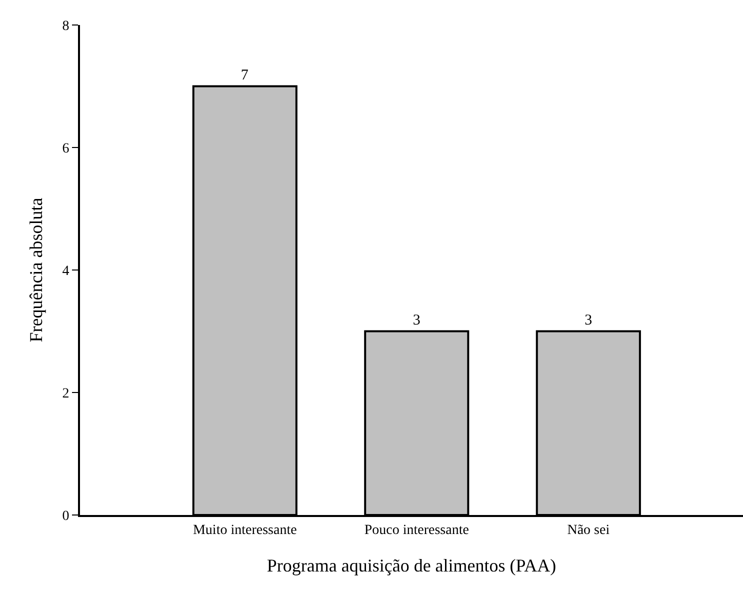  What do you see at coordinates (588, 530) in the screenshot?
I see `x-tick-label: Não sei` at bounding box center [588, 530].